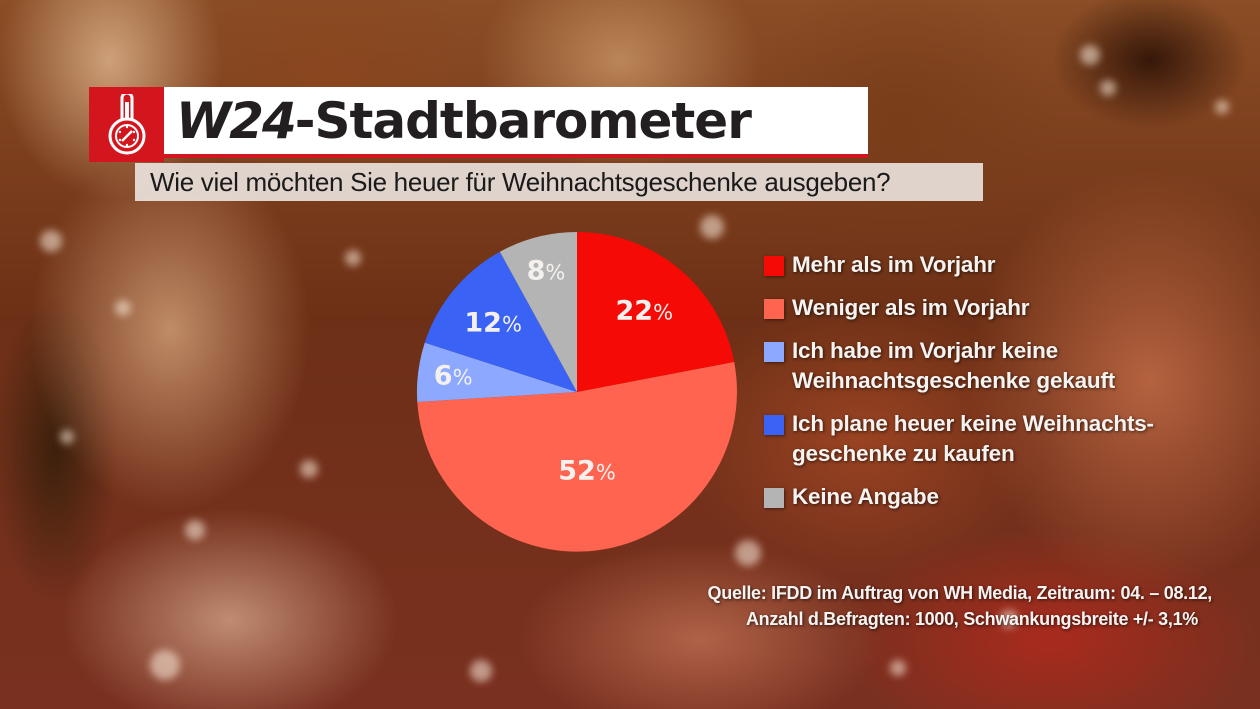 Image resolution: width=1260 pixels, height=709 pixels. What do you see at coordinates (587, 471) in the screenshot?
I see `pie-data-label: 52%` at bounding box center [587, 471].